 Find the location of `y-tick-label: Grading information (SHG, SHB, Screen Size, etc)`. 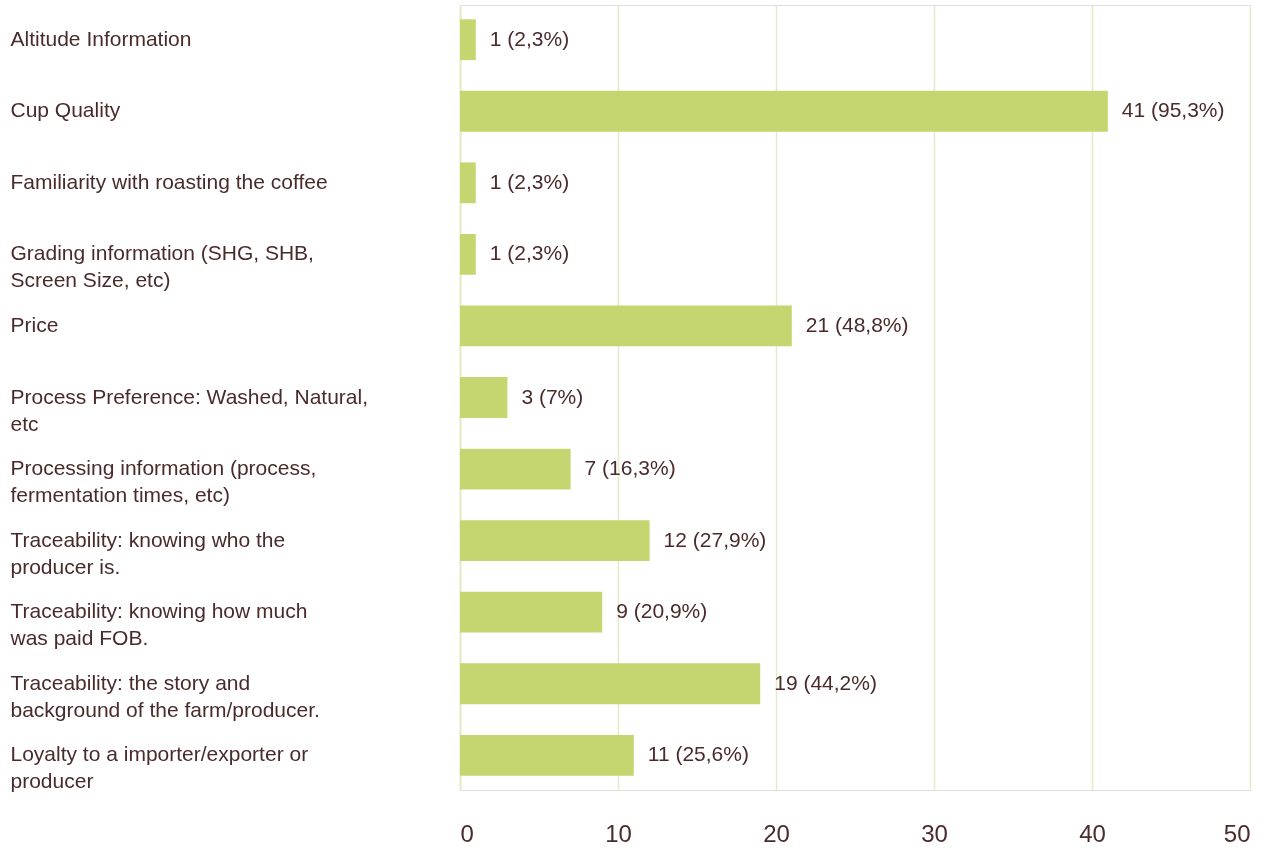

y-tick-label: Grading information (SHG, SHB, Screen Size, etc) is located at coordinates (162, 266).